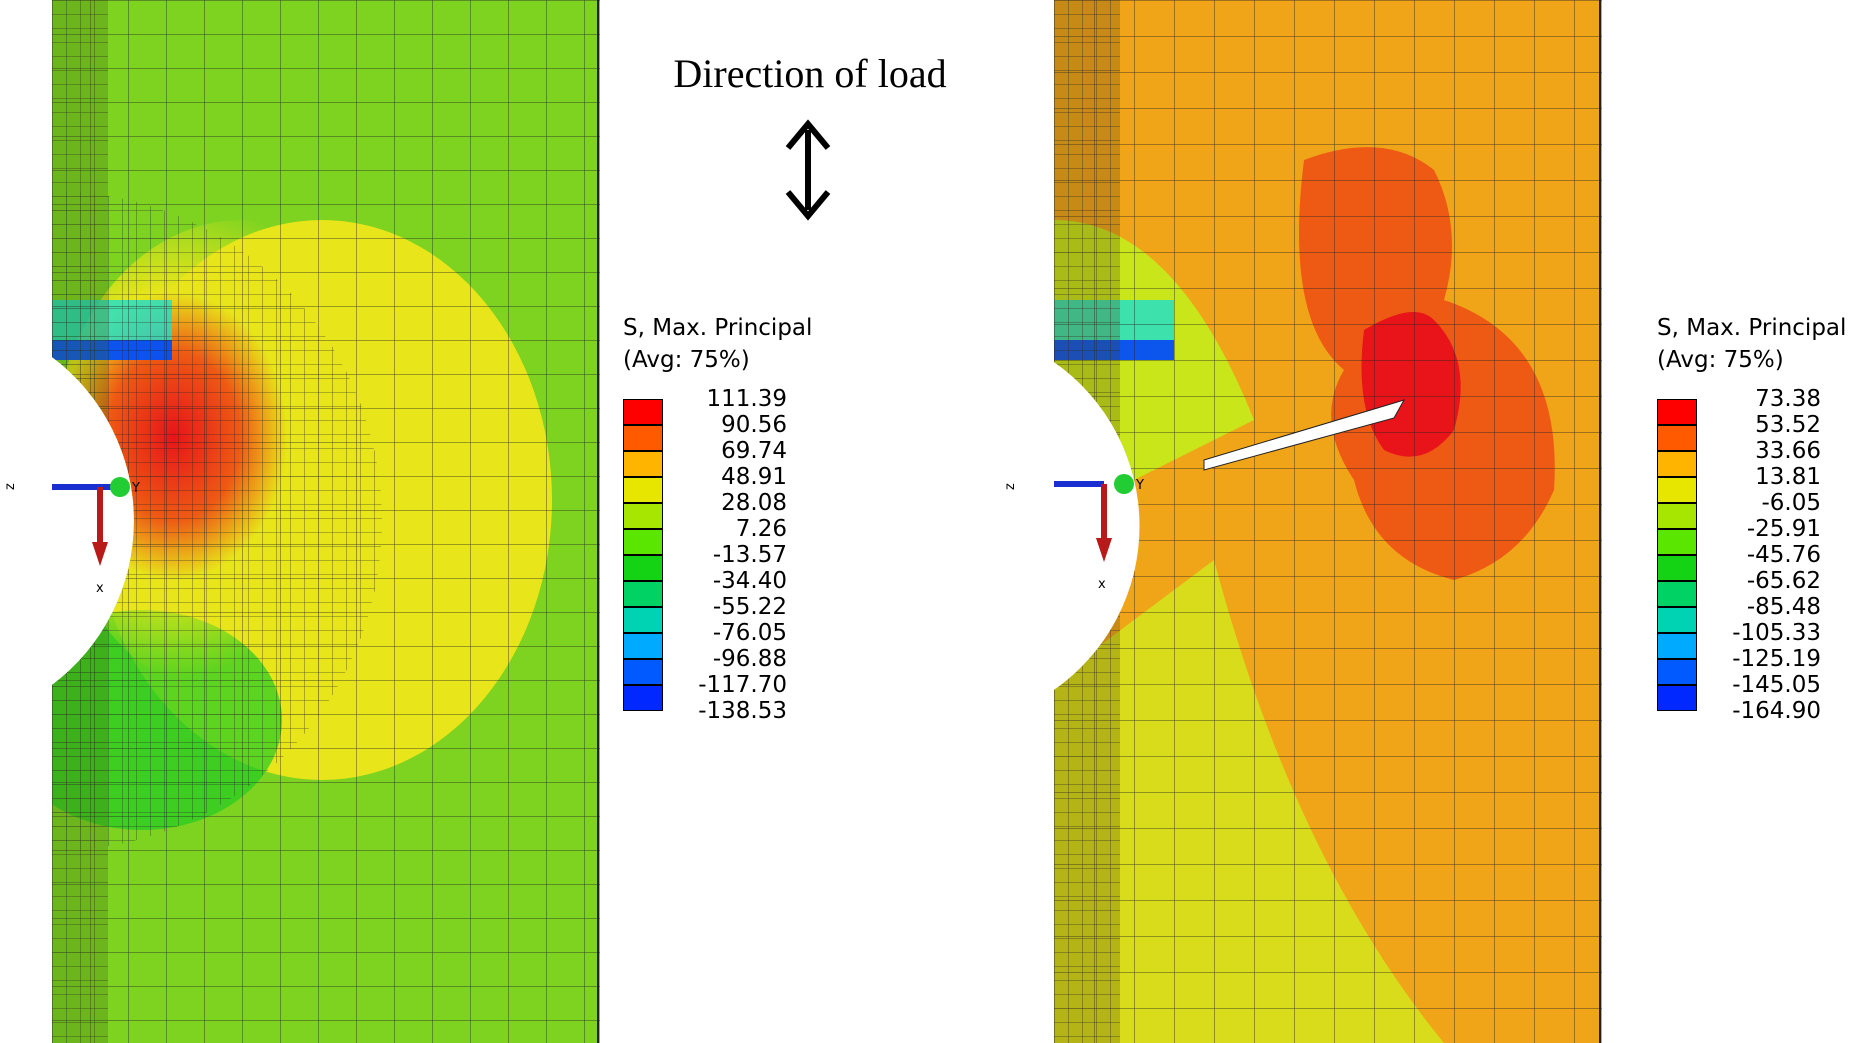  What do you see at coordinates (749, 607) in the screenshot?
I see `legend-value-left-8: -55.22` at bounding box center [749, 607].